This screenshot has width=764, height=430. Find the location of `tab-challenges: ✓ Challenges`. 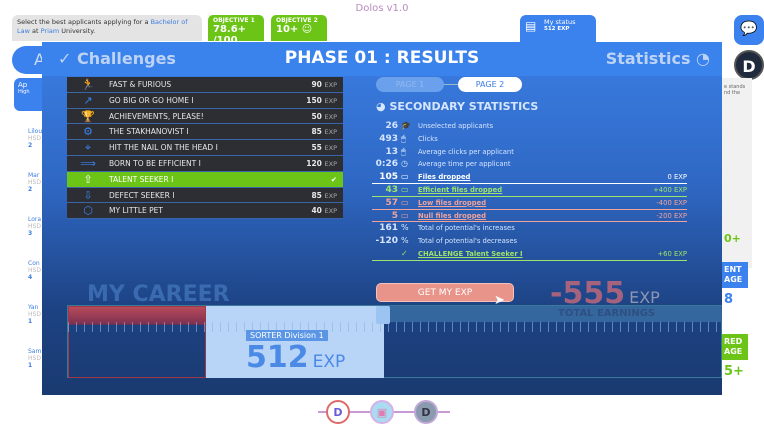

tab-challenges: ✓ Challenges is located at coordinates (117, 58).